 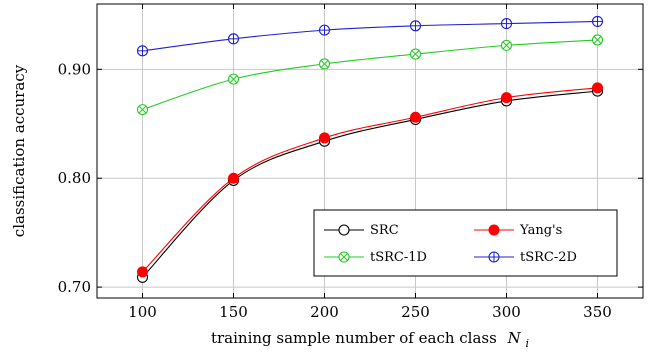 What do you see at coordinates (74, 287) in the screenshot?
I see `y-tick-label: 0.70` at bounding box center [74, 287].